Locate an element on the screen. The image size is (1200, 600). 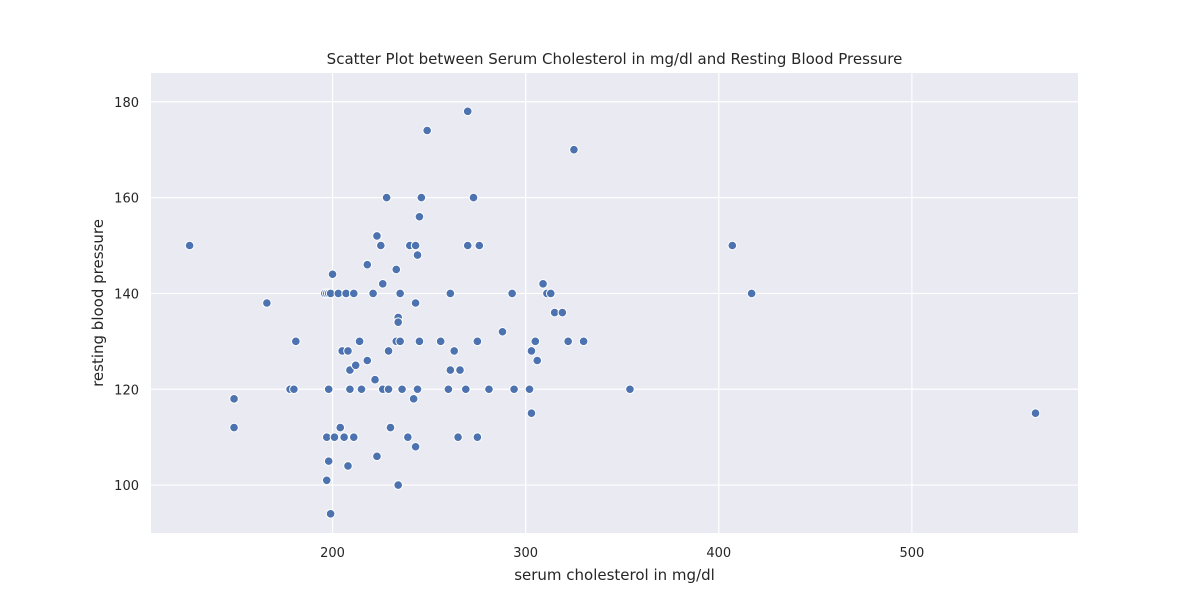
y-tick-label: 140 is located at coordinates (126, 294).